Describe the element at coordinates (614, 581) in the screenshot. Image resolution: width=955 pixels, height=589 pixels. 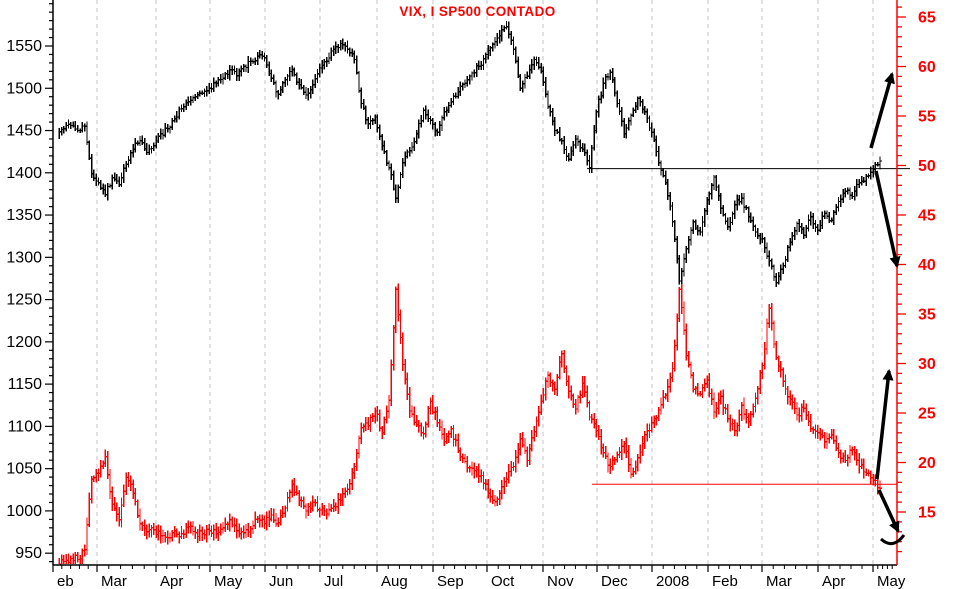
I see `month-label: Dec` at that location.